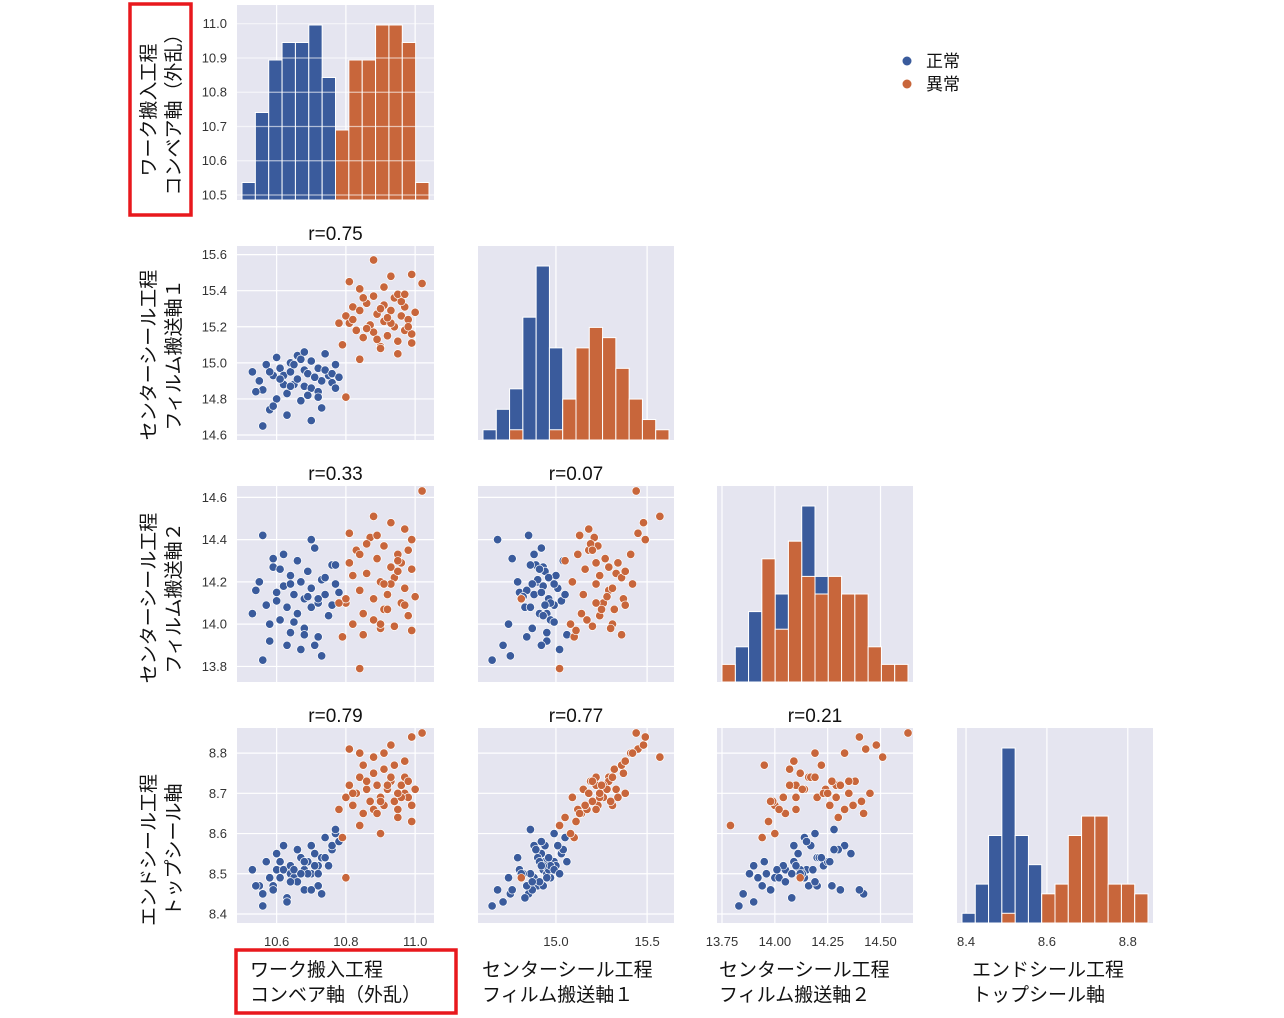 This screenshot has height=1018, width=1284. I want to click on y-label-1-line1: センターシール工程, so click(149, 355).